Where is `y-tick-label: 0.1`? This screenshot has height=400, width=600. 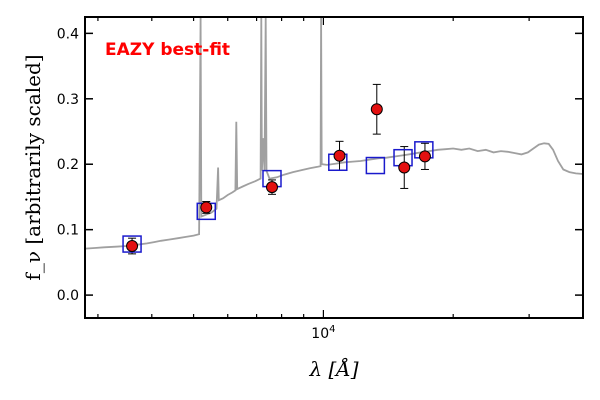
y-tick-label: 0.1 is located at coordinates (68, 231).